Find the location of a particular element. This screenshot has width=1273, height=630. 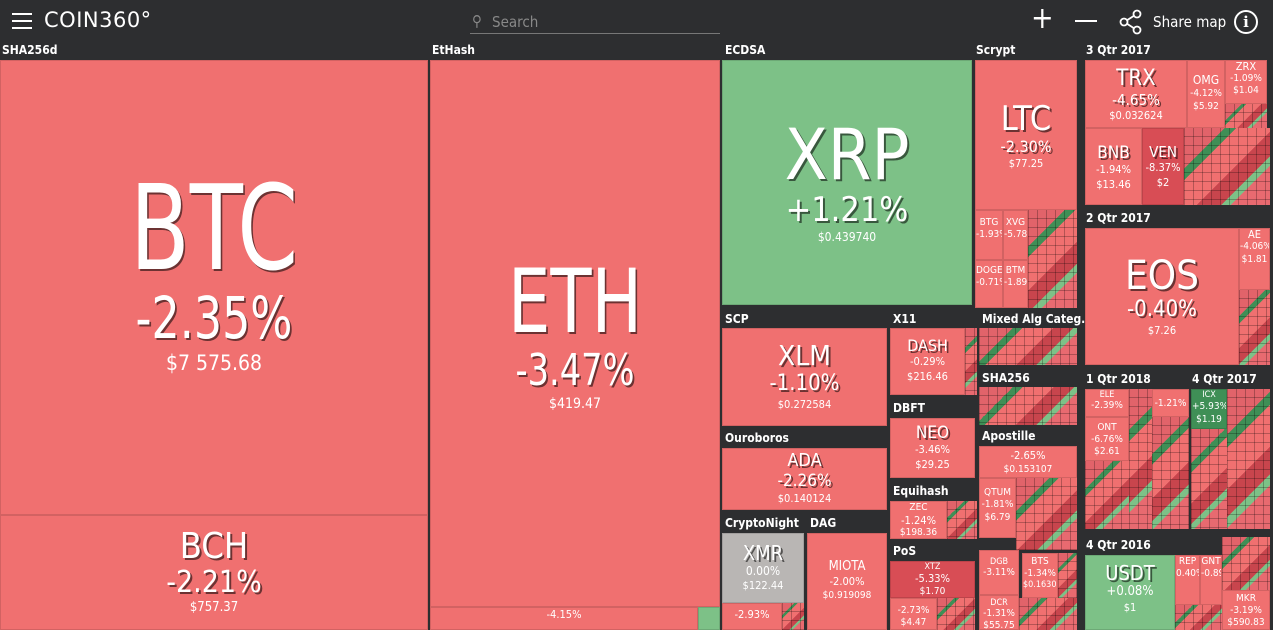

group-label-q3-2017: 3 Qtr 2017 is located at coordinates (1118, 50).